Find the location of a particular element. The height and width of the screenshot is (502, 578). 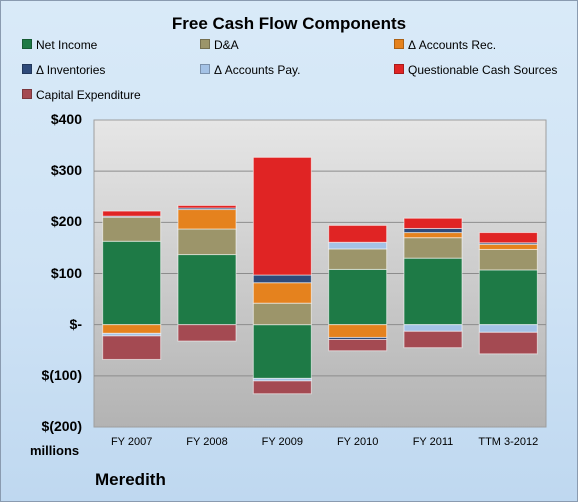

y-tick-label: $100 is located at coordinates (66, 272).